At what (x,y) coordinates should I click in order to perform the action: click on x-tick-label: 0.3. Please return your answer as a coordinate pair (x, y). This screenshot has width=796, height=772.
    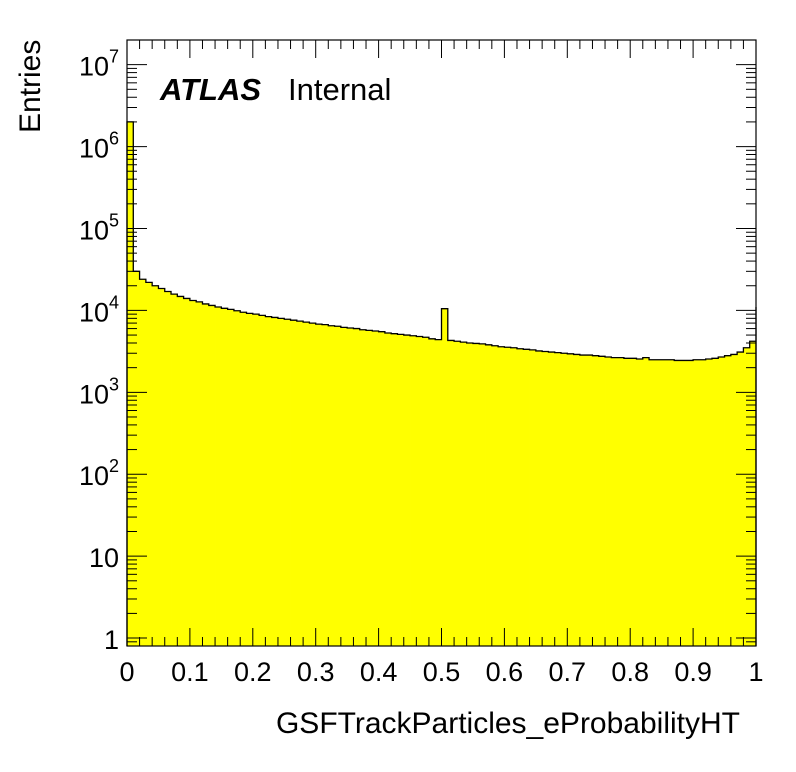
    Looking at the image, I should click on (316, 672).